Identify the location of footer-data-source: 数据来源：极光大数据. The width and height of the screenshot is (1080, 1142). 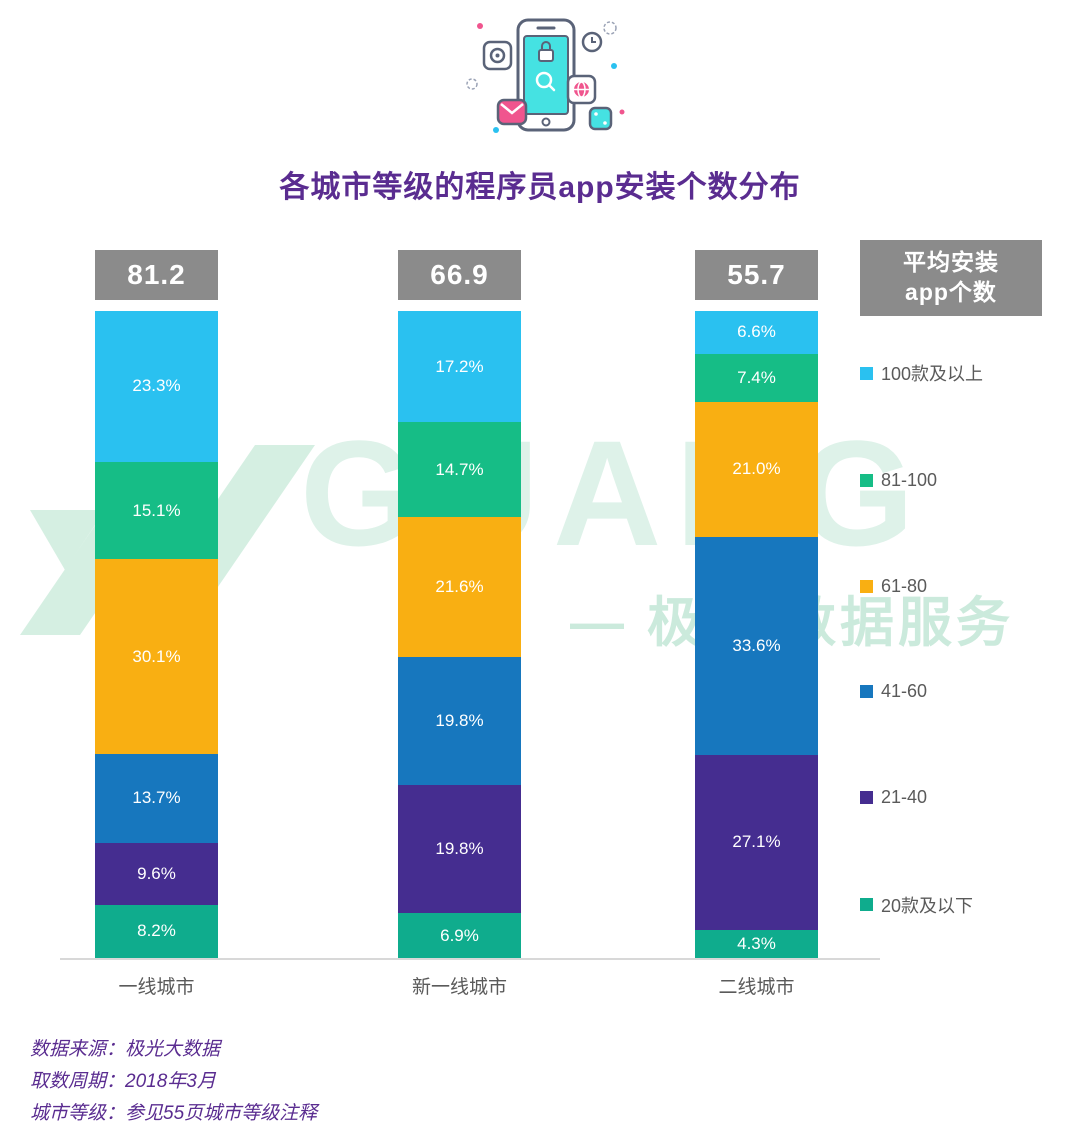
(125, 1049).